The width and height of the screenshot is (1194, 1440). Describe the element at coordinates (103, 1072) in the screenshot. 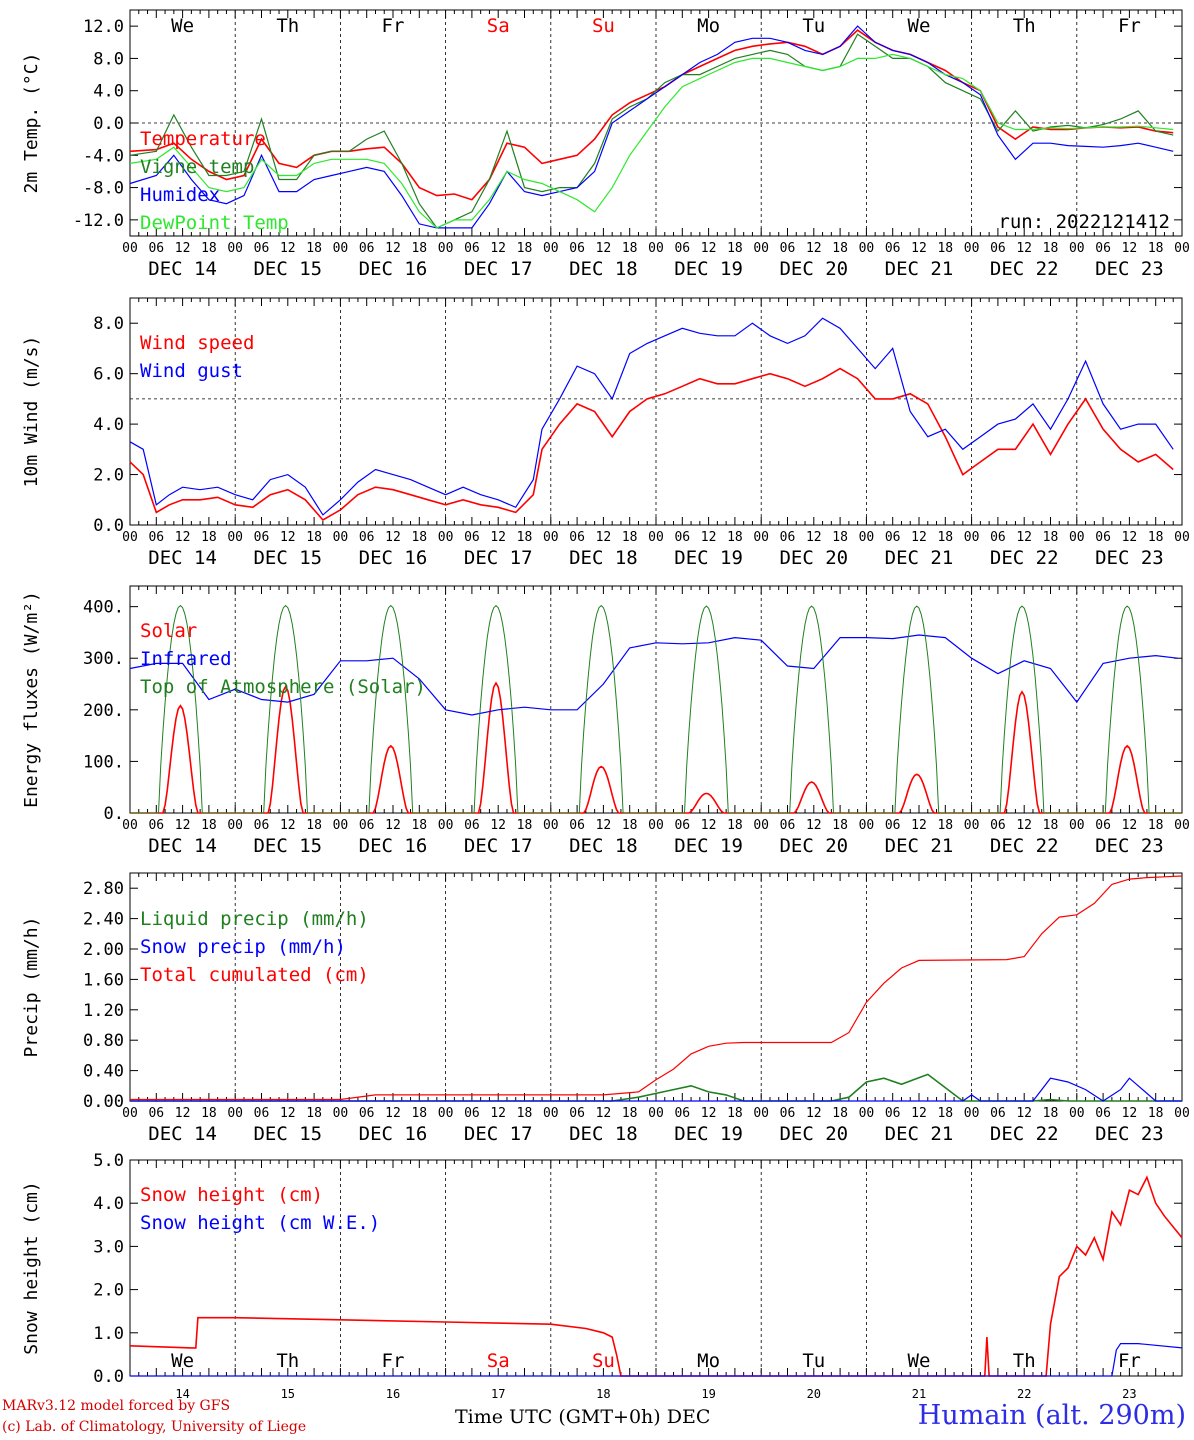

I see `y-tick-label: 0.40` at that location.